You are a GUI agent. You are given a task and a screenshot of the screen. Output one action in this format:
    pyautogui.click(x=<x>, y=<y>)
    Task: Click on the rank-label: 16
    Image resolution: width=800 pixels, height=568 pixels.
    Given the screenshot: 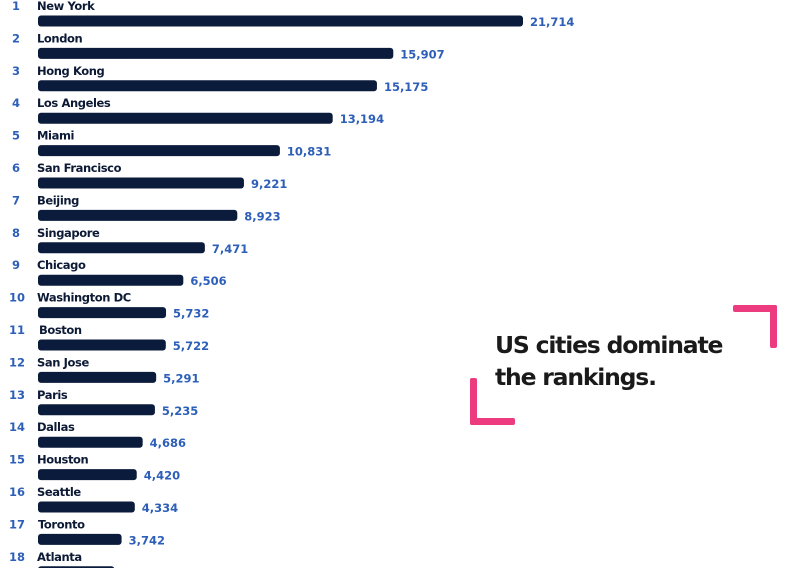 What is the action you would take?
    pyautogui.click(x=17, y=492)
    